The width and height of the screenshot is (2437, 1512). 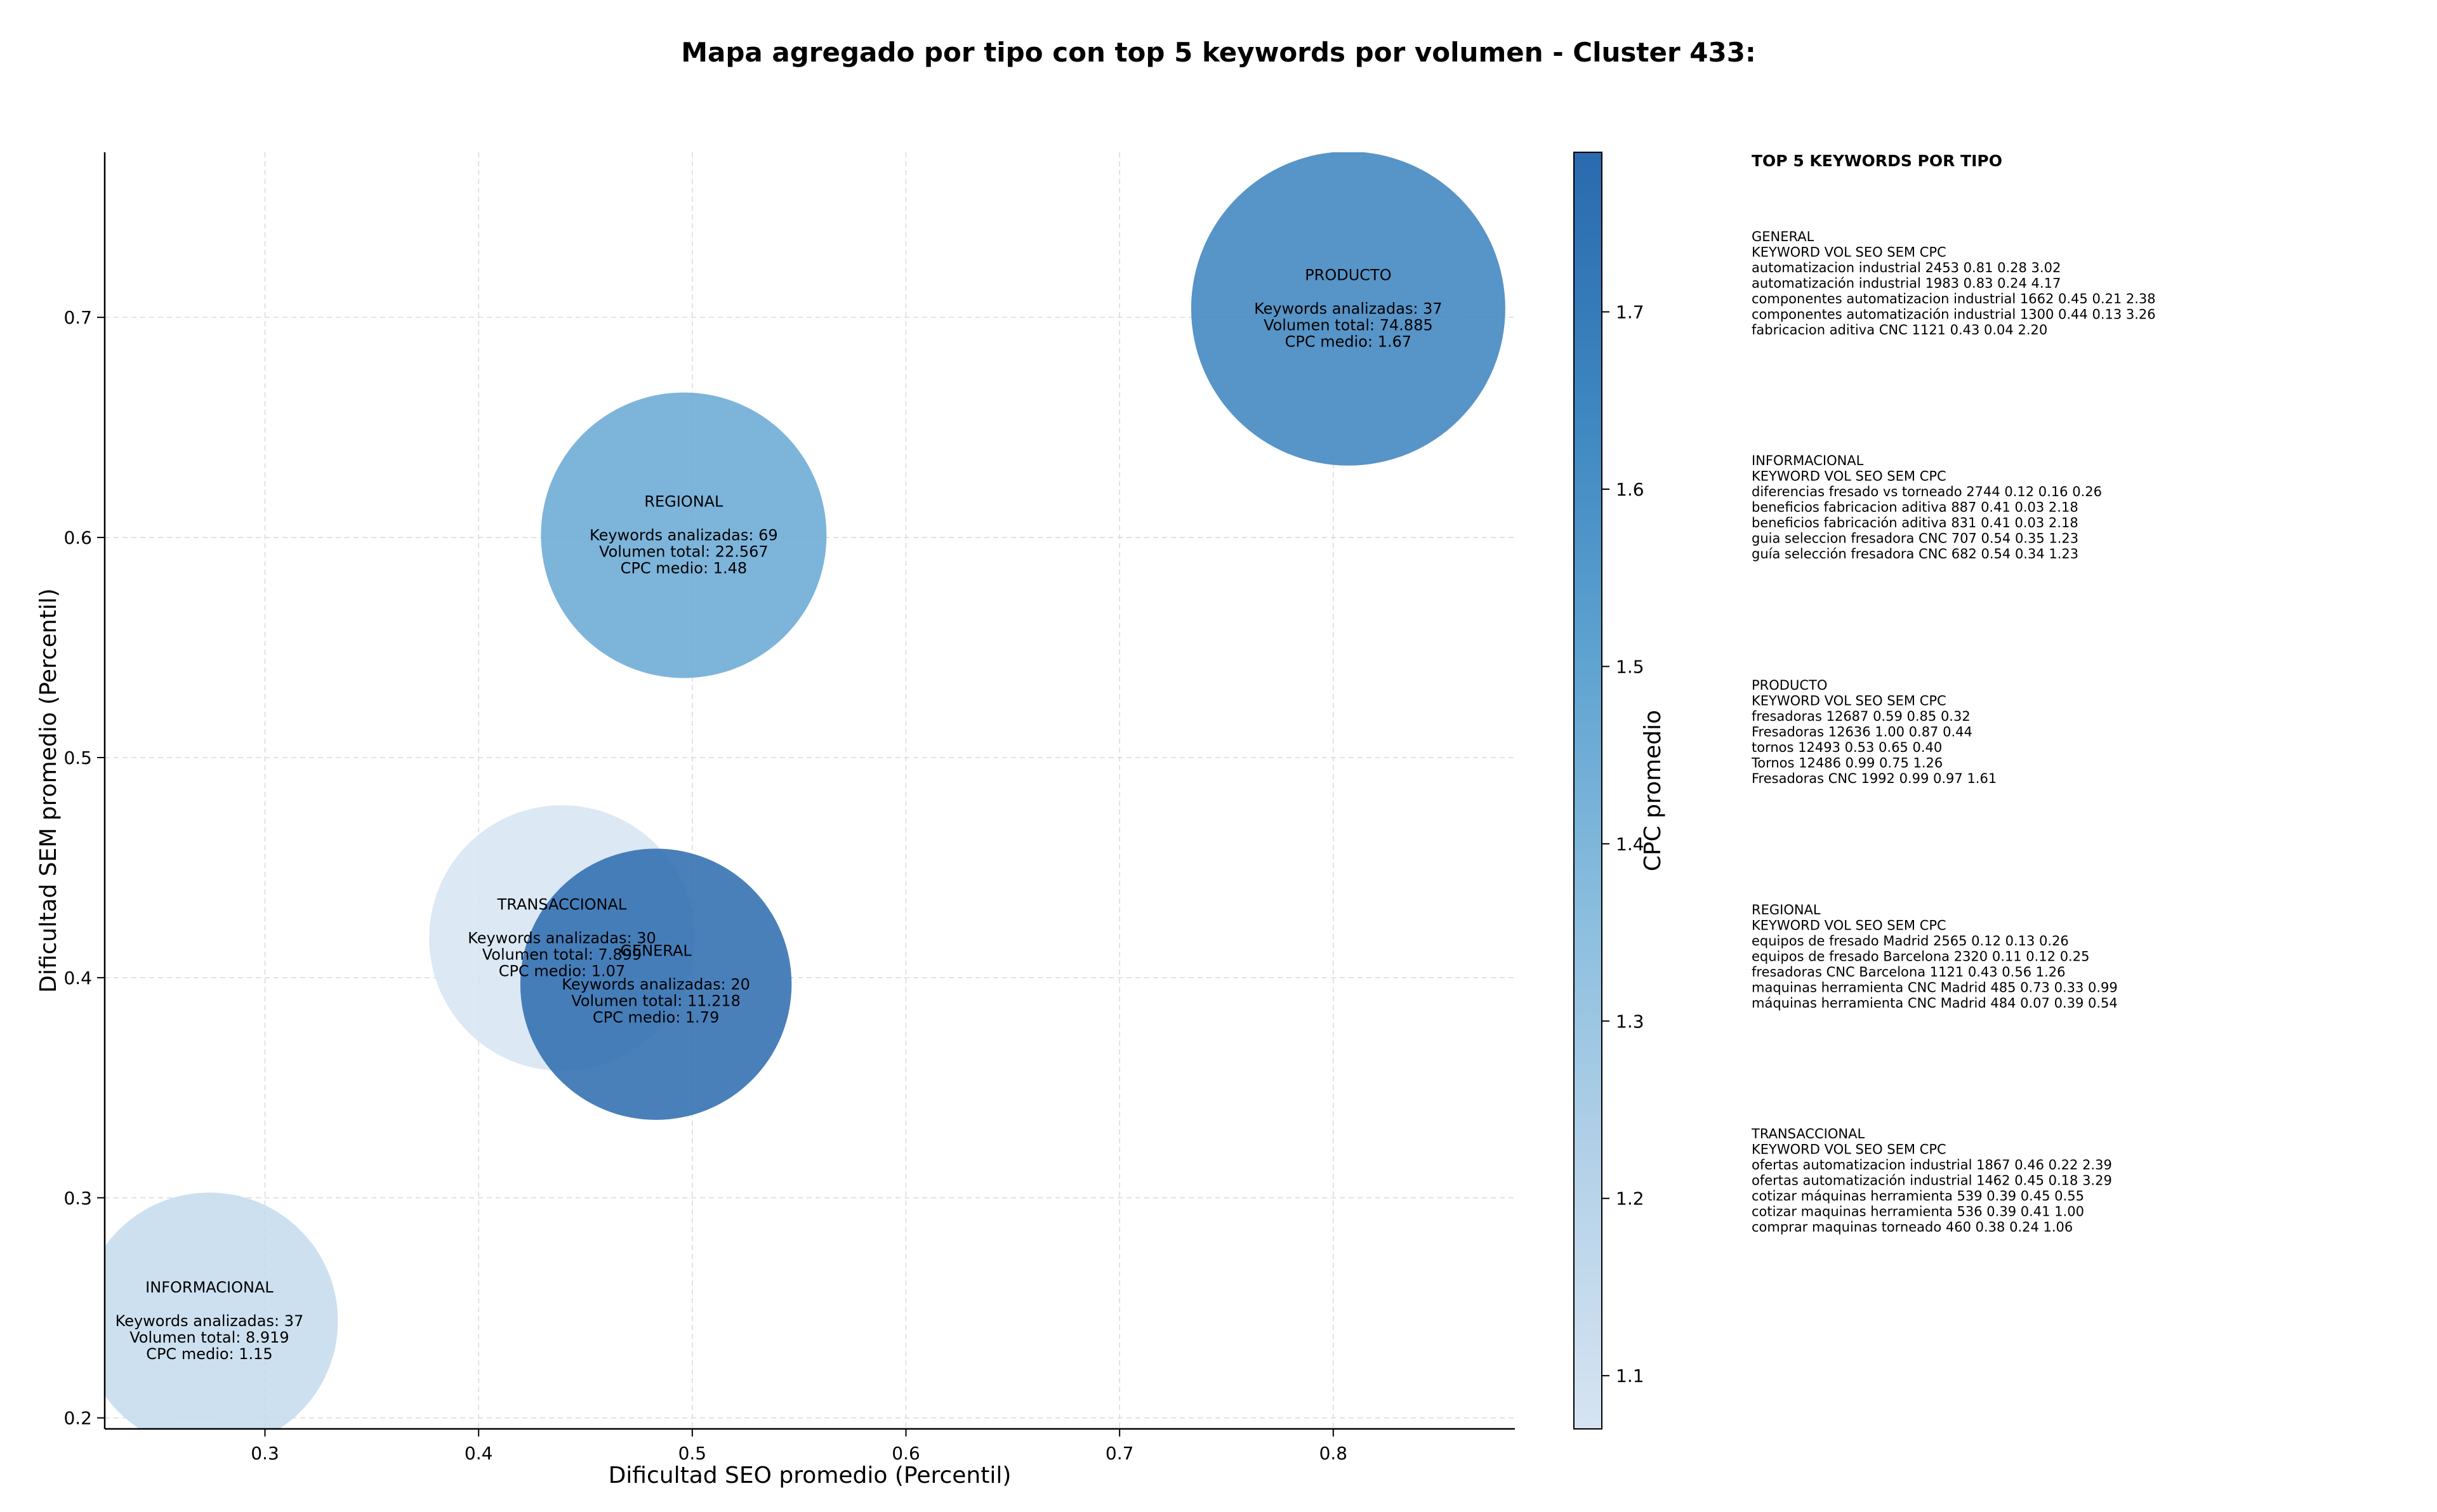 I want to click on x-axis-label: Dificultad SEO promedio (Percentil), so click(x=810, y=1476).